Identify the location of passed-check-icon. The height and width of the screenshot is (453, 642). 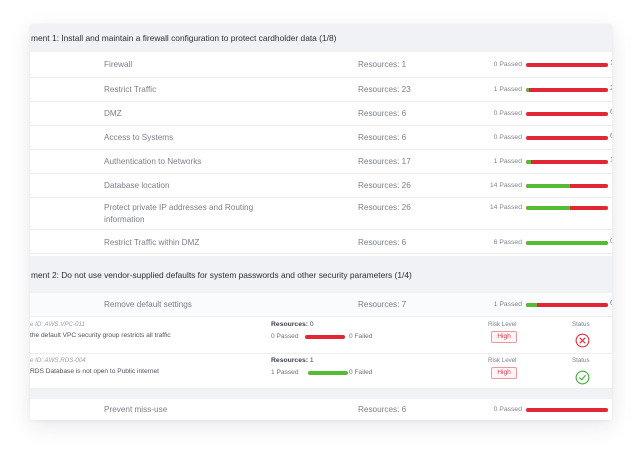
(582, 377).